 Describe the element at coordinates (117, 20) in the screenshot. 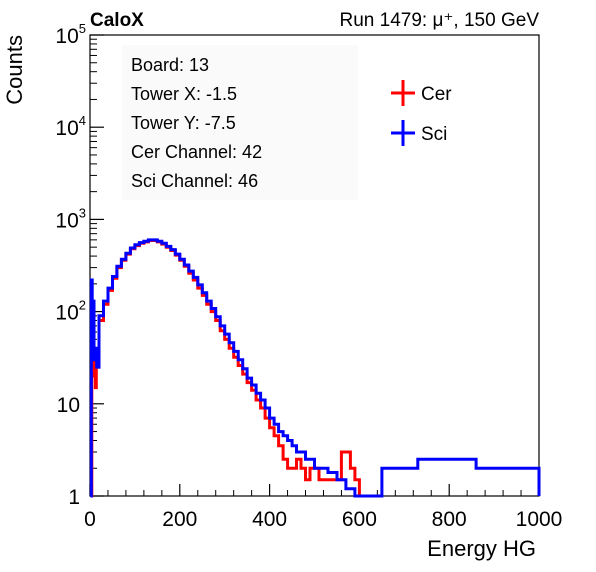

I see `header-left: CaloX` at that location.